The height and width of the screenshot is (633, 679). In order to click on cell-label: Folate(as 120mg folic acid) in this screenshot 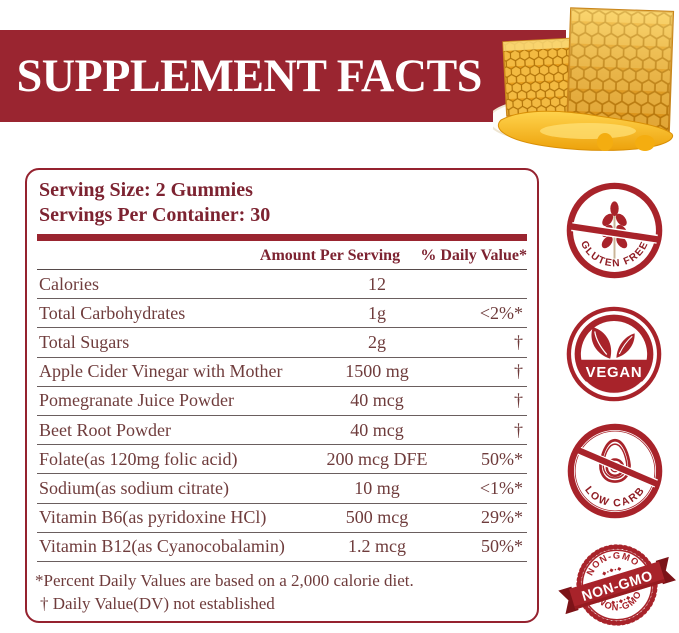, I will do `click(138, 458)`.